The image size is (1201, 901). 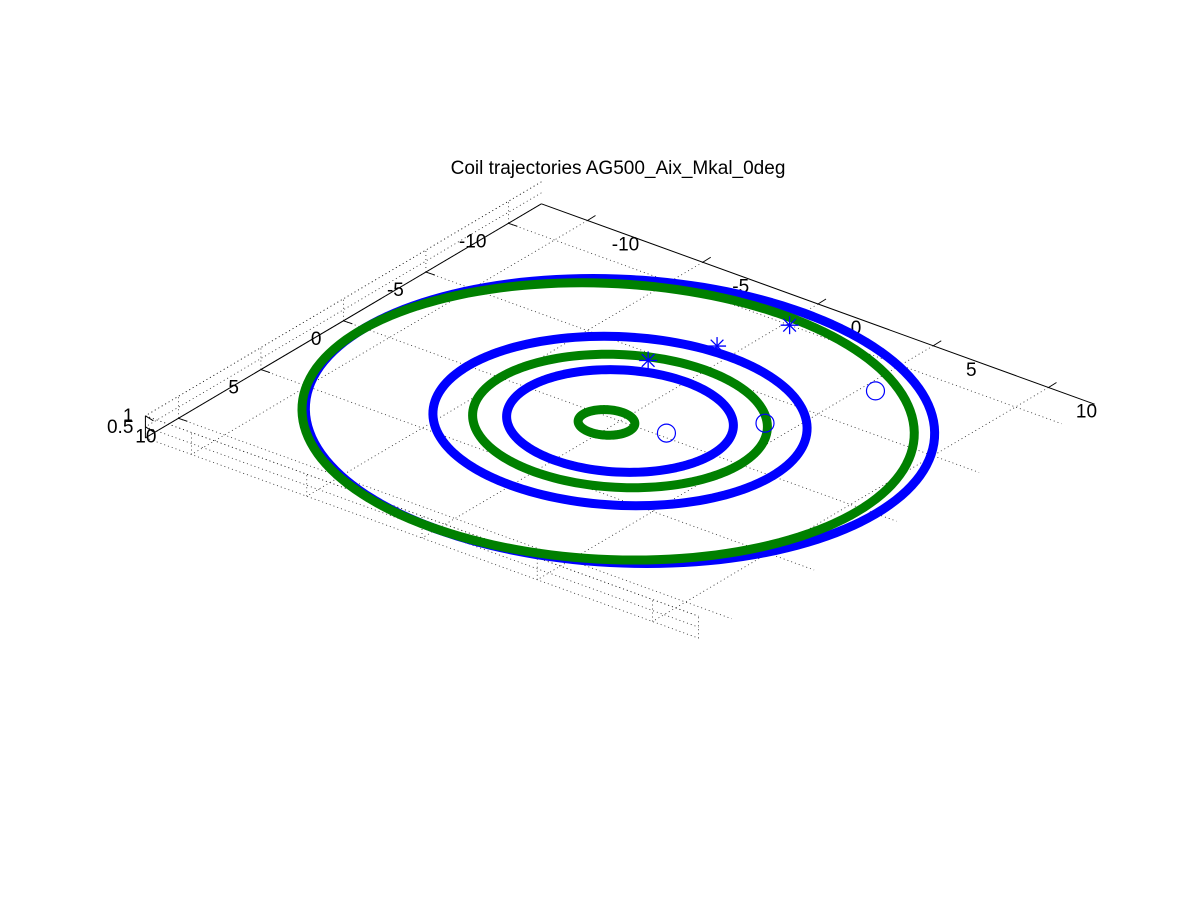 What do you see at coordinates (395, 290) in the screenshot?
I see `y-tick-label: -5` at bounding box center [395, 290].